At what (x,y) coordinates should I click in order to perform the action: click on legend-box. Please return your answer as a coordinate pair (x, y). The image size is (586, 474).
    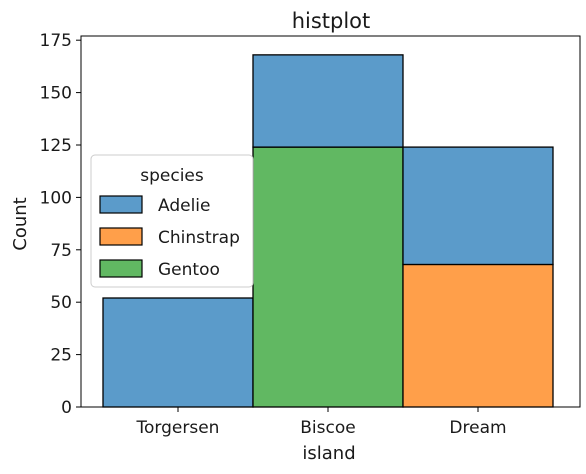
    Looking at the image, I should click on (172, 221).